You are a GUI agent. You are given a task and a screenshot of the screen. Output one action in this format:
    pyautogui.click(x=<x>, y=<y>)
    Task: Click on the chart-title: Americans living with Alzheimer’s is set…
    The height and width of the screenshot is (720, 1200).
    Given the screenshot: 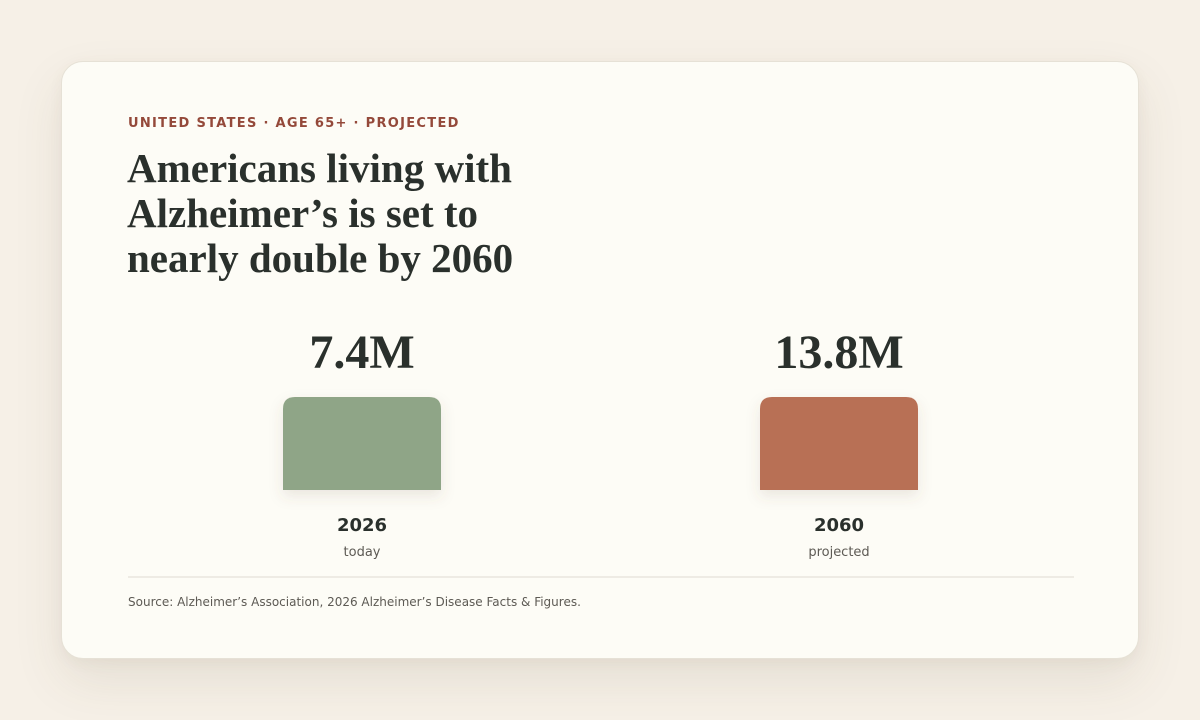 What is the action you would take?
    pyautogui.click(x=320, y=213)
    